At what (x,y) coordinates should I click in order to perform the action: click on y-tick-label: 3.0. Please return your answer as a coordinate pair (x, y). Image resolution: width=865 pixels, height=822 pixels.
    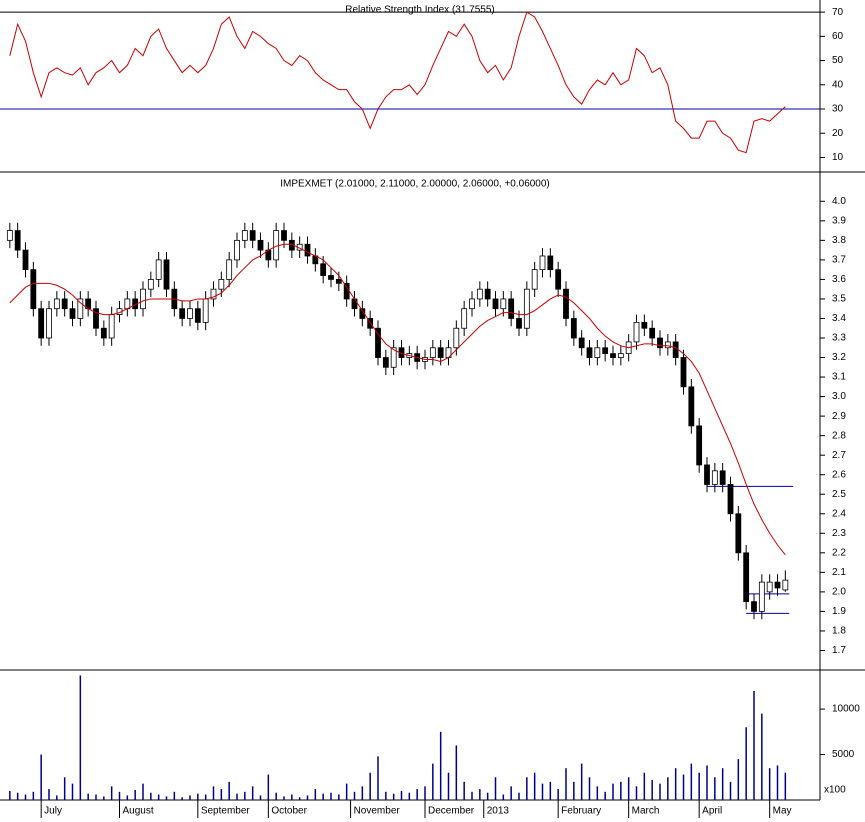
    Looking at the image, I should click on (839, 396).